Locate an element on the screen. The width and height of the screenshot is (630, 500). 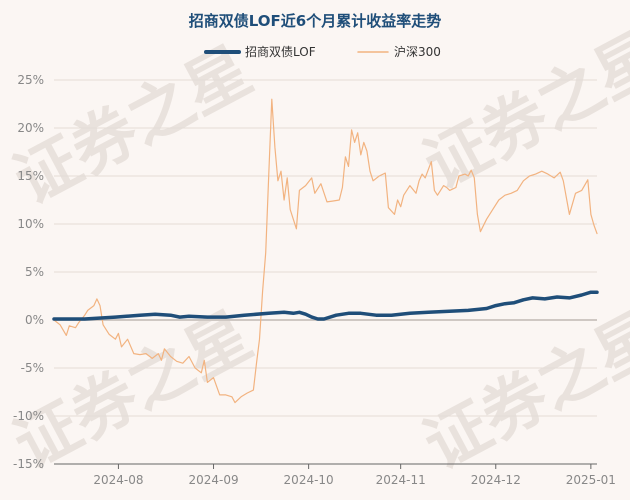
y-tick-label: -5% is located at coordinates (32, 368).